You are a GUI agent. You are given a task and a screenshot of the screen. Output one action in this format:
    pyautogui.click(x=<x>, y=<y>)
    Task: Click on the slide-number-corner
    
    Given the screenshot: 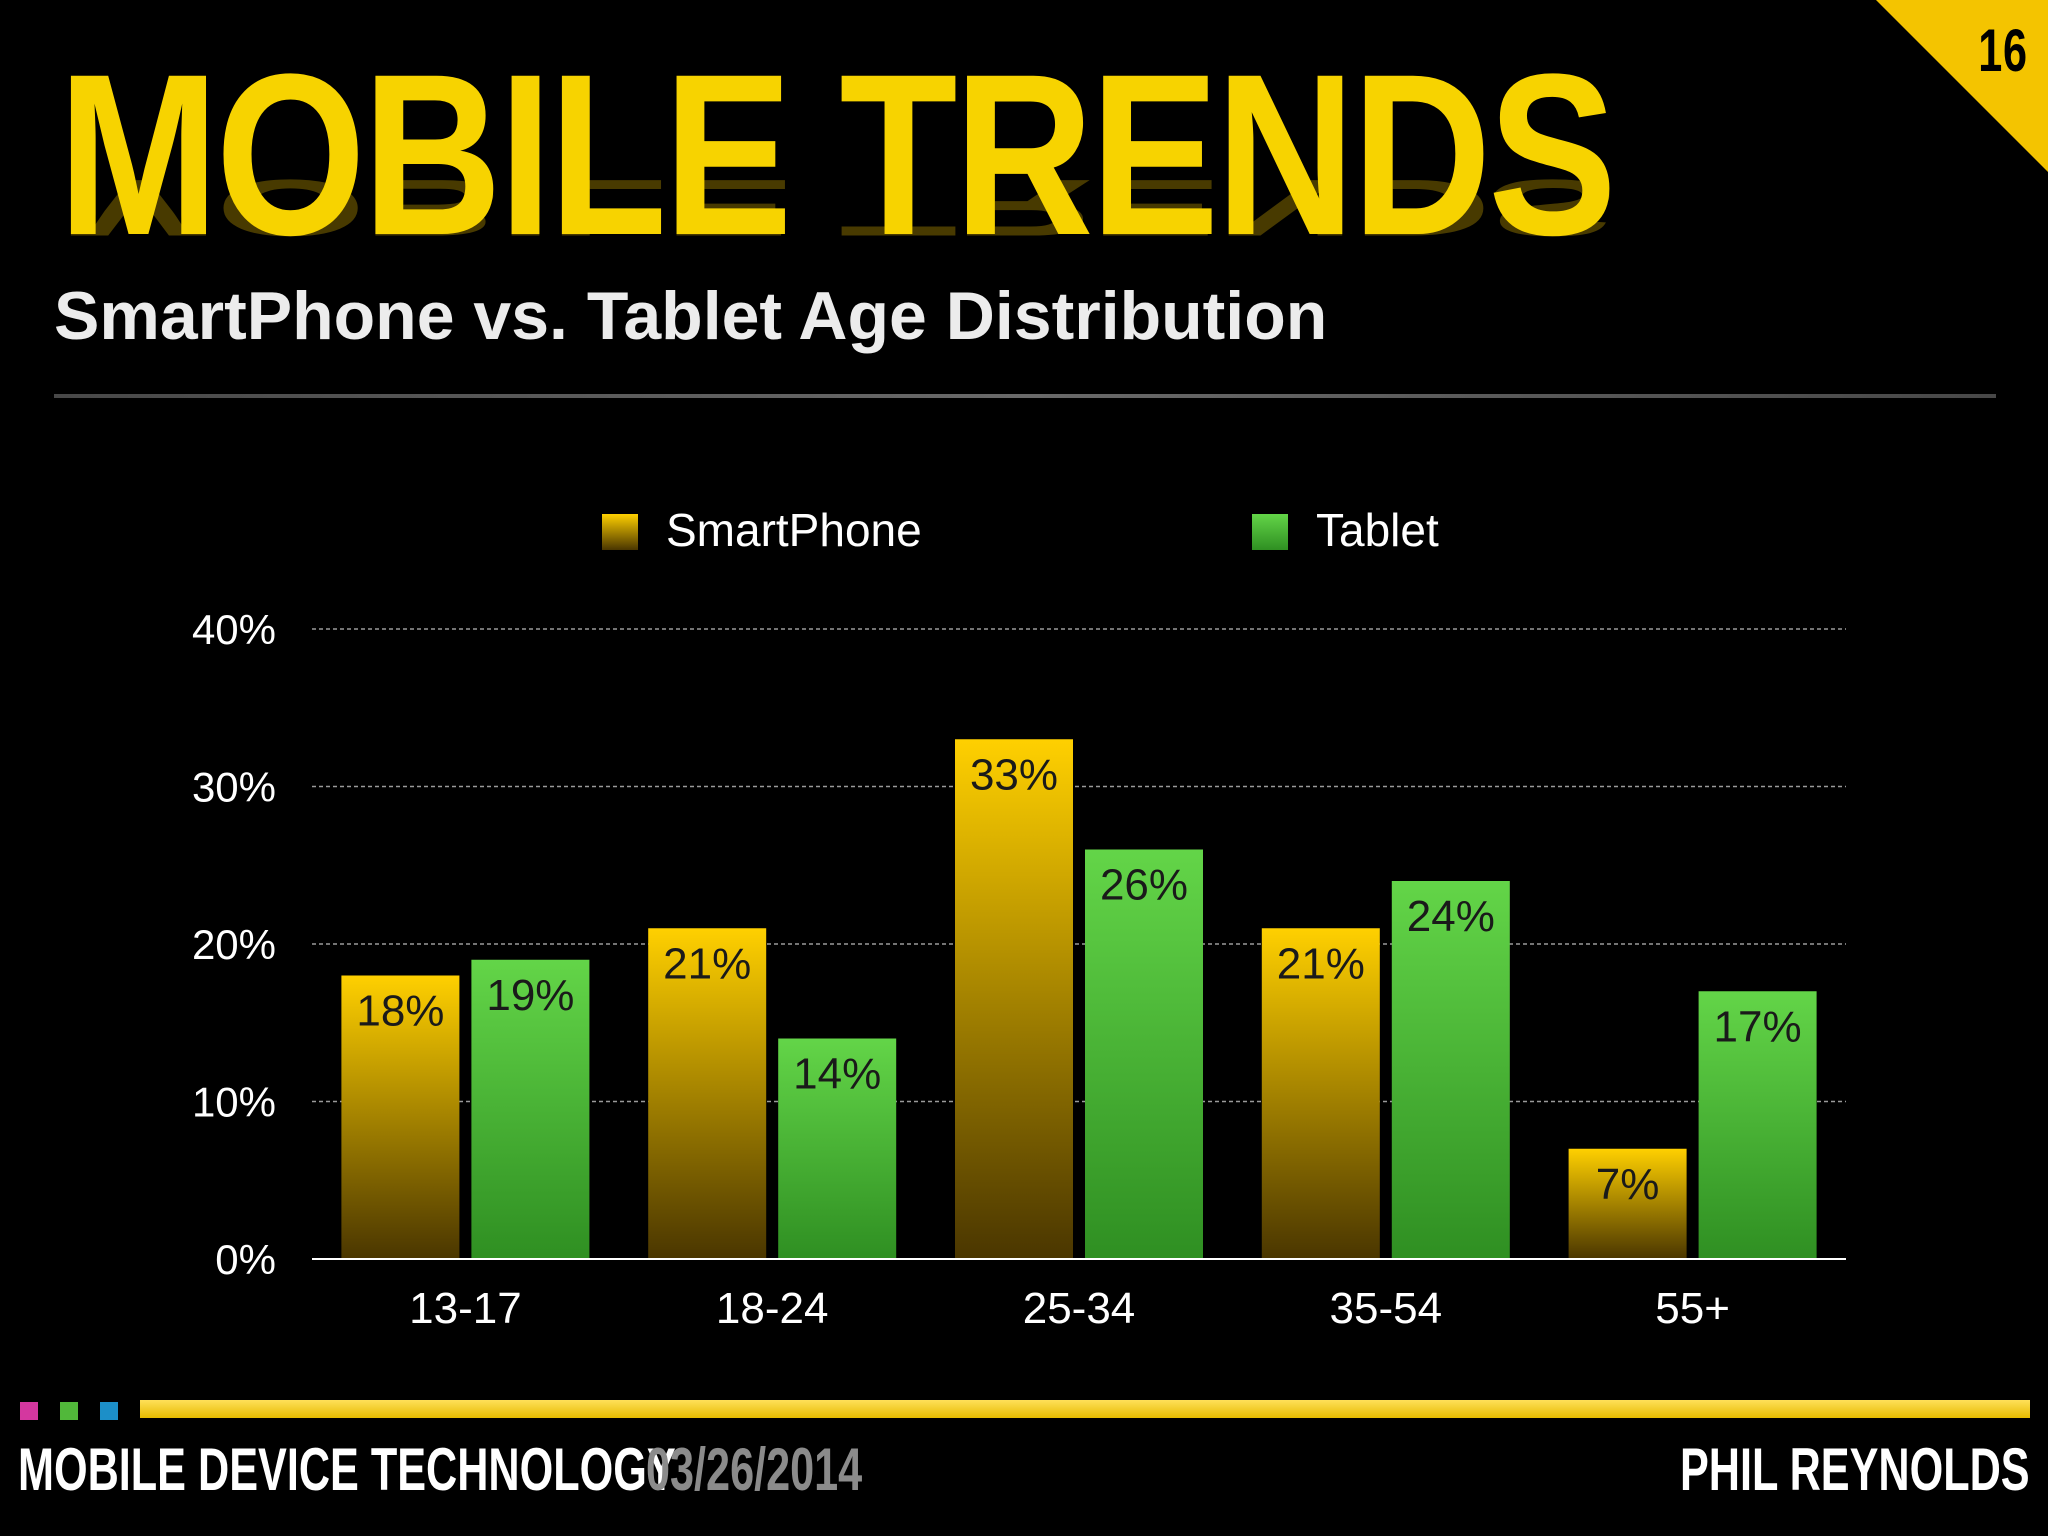 What is the action you would take?
    pyautogui.click(x=1962, y=86)
    